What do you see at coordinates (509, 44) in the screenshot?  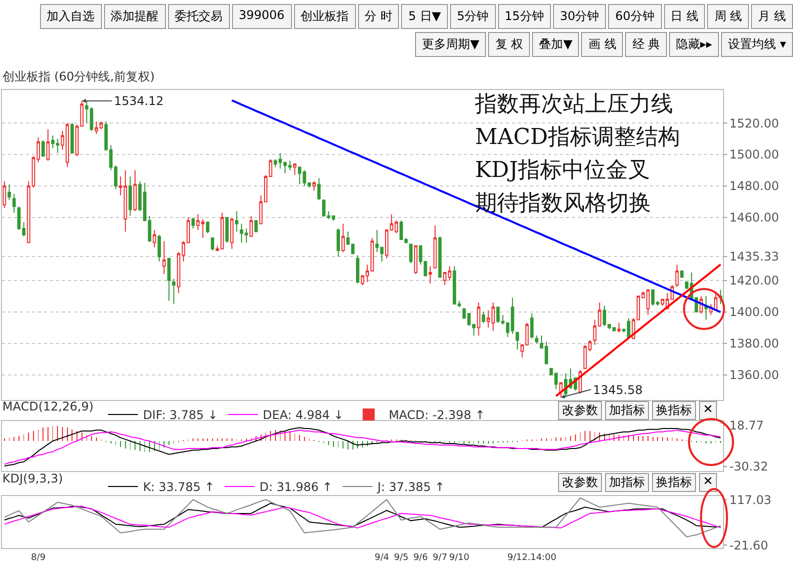 I see `text: 复 权` at bounding box center [509, 44].